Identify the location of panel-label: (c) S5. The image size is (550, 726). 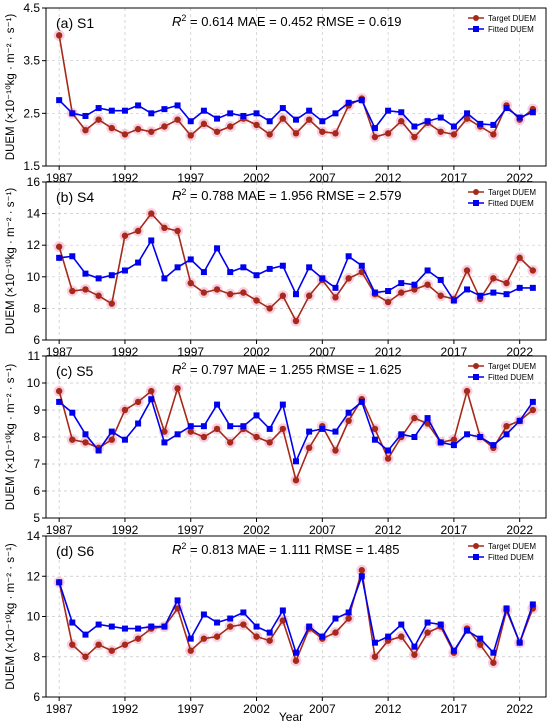
(75, 371).